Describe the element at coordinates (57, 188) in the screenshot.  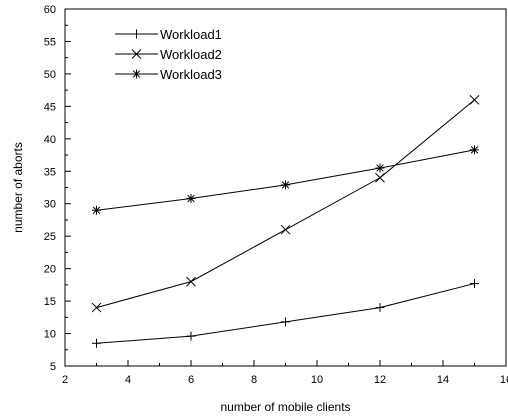
I see `y-axis: 5 10 15 20 25 30 35 40 45 50 55 60` at that location.